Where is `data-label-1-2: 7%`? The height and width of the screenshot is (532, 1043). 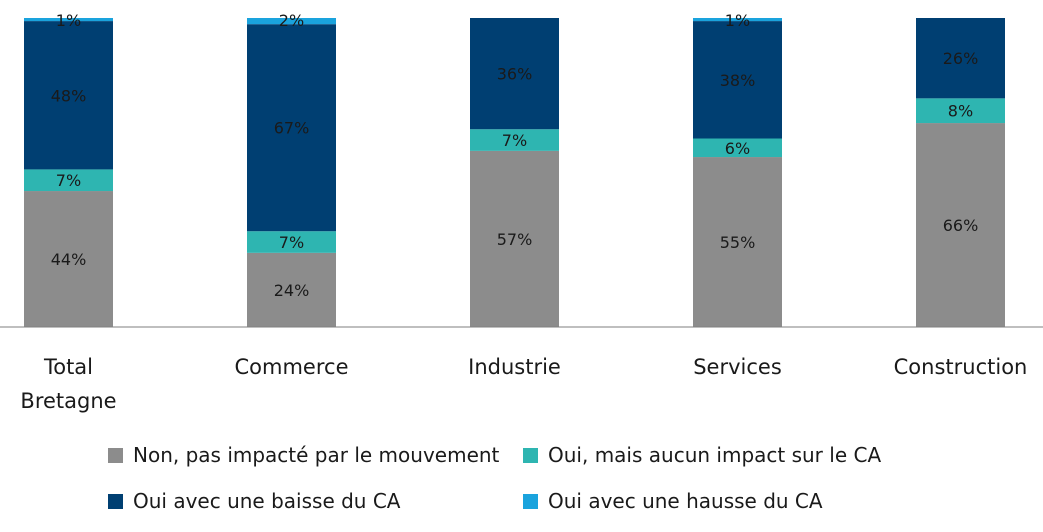
data-label-1-2: 7% is located at coordinates (514, 140).